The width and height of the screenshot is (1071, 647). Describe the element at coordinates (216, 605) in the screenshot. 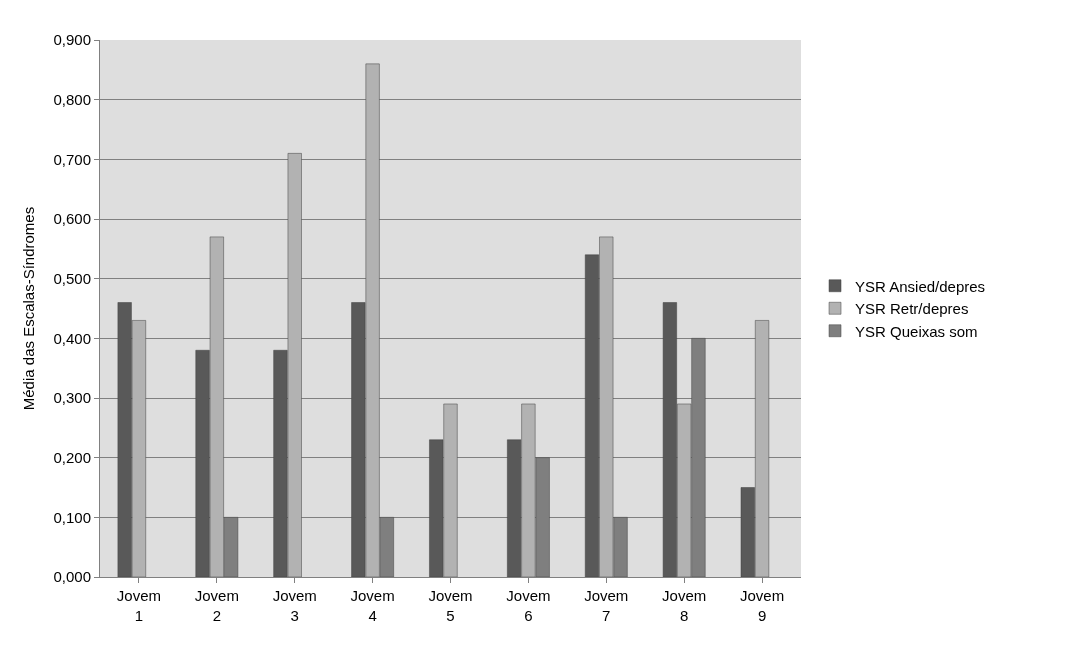

I see `x-tick-label: Jovem 2` at that location.